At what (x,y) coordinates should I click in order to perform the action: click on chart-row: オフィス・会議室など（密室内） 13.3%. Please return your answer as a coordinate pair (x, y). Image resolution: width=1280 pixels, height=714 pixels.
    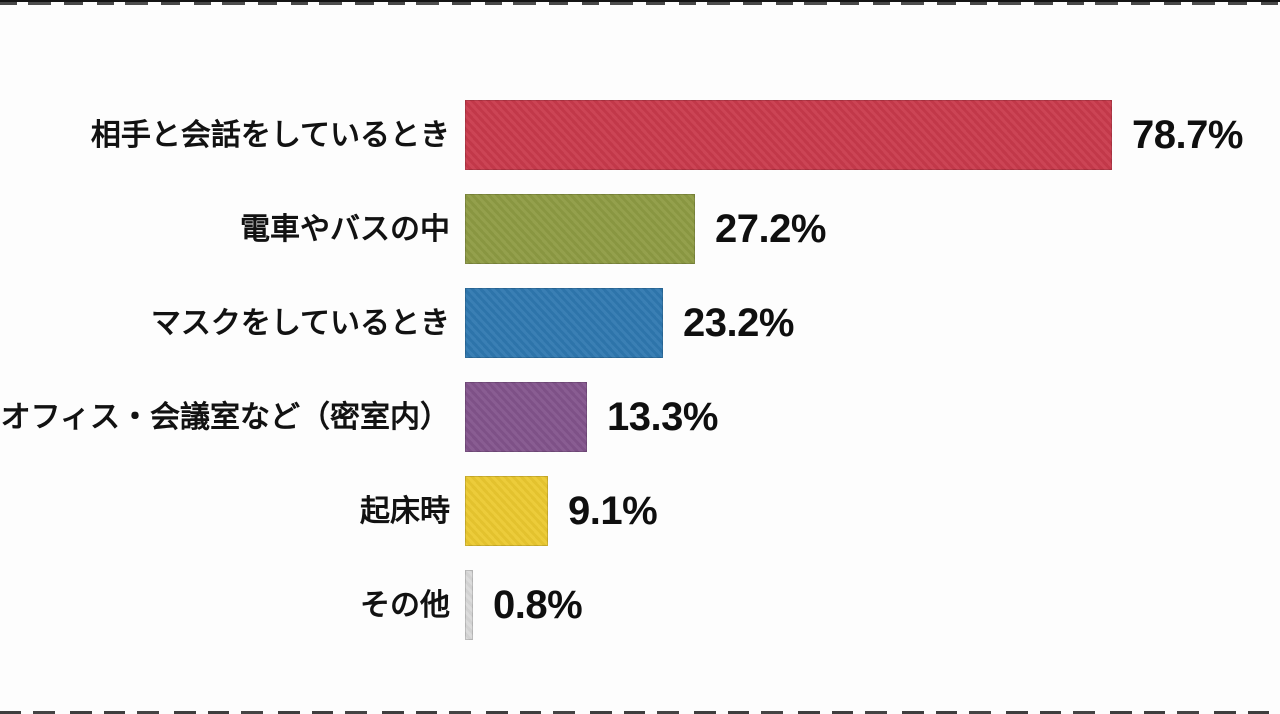
    Looking at the image, I should click on (640, 417).